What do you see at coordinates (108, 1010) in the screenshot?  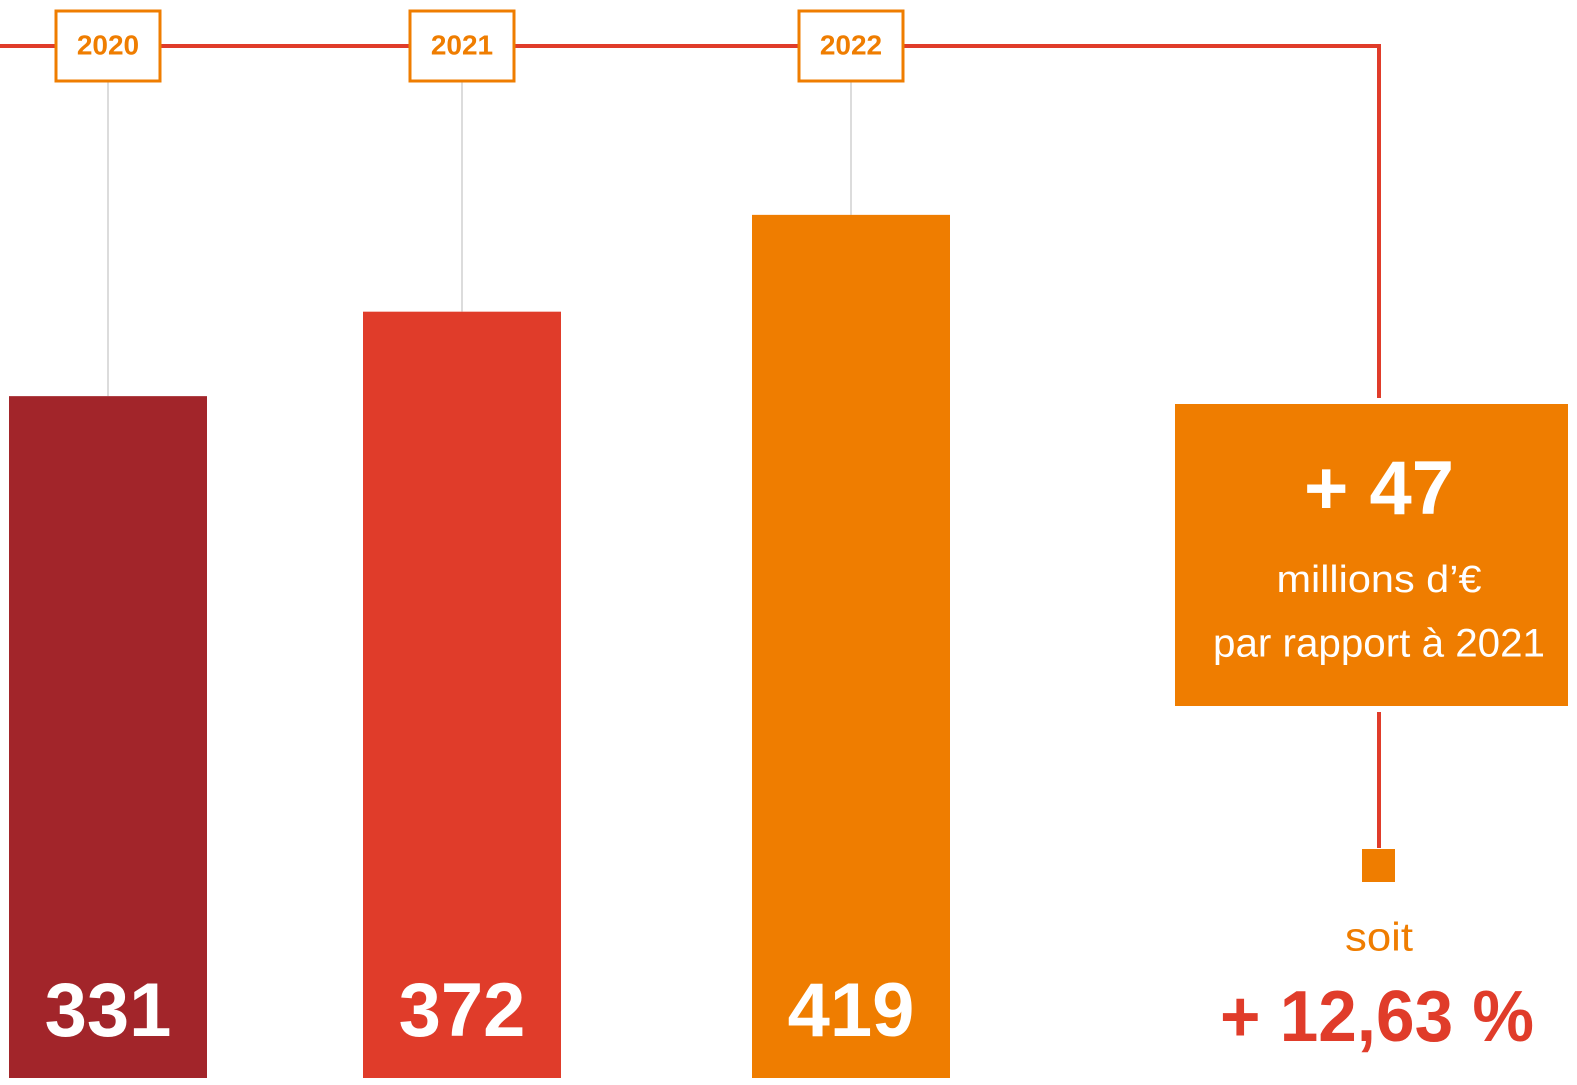 I see `value-label: 331` at bounding box center [108, 1010].